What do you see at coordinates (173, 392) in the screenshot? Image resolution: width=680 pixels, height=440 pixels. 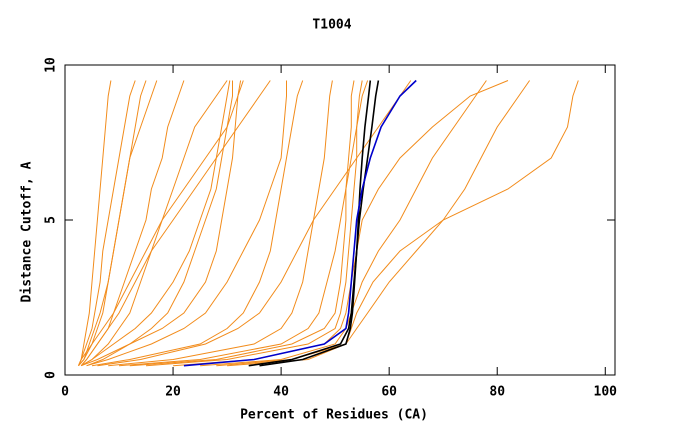 I see `x-tick-label: 20` at bounding box center [173, 392].